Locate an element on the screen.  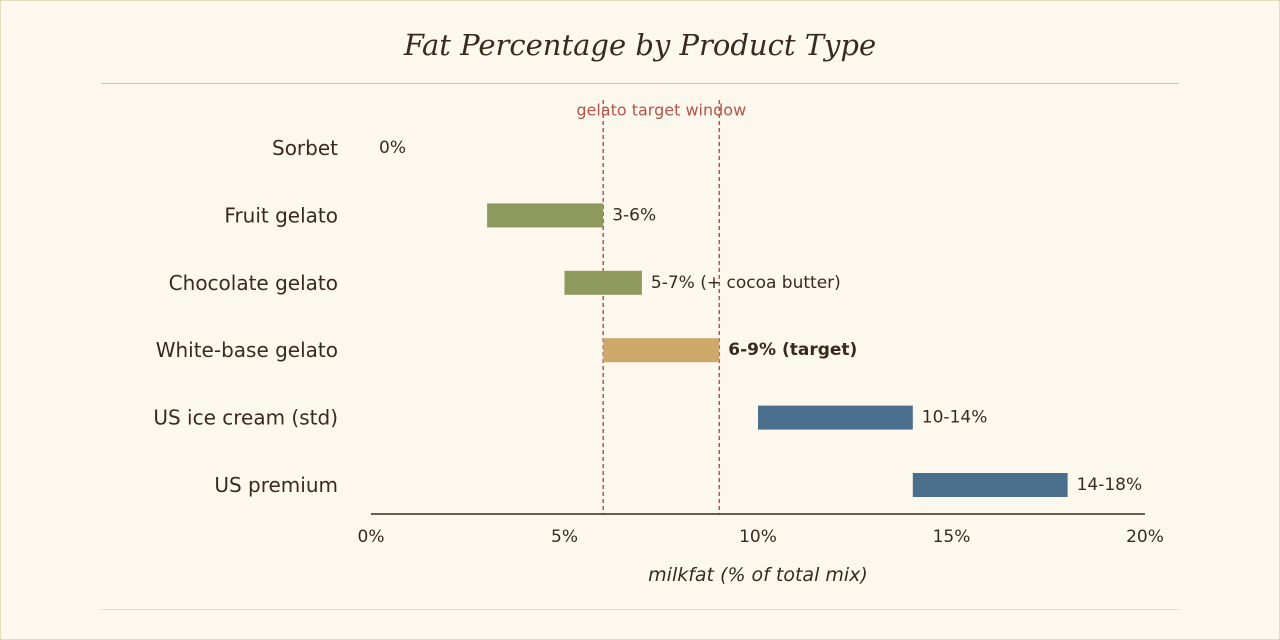
category-label: Fruit gelato is located at coordinates (281, 215).